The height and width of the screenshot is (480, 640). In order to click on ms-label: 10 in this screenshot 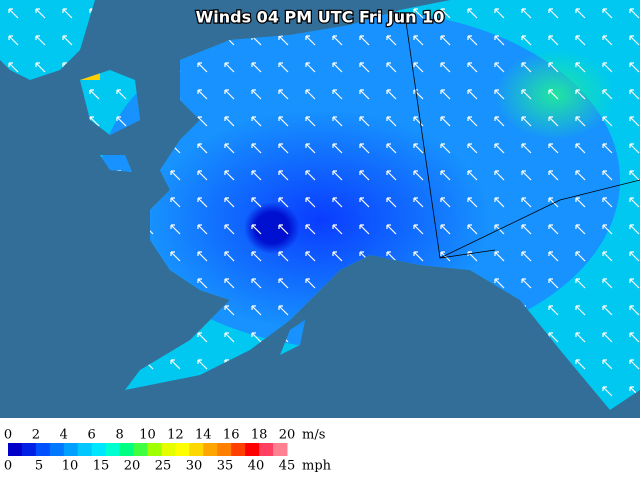, I will do `click(147, 435)`.